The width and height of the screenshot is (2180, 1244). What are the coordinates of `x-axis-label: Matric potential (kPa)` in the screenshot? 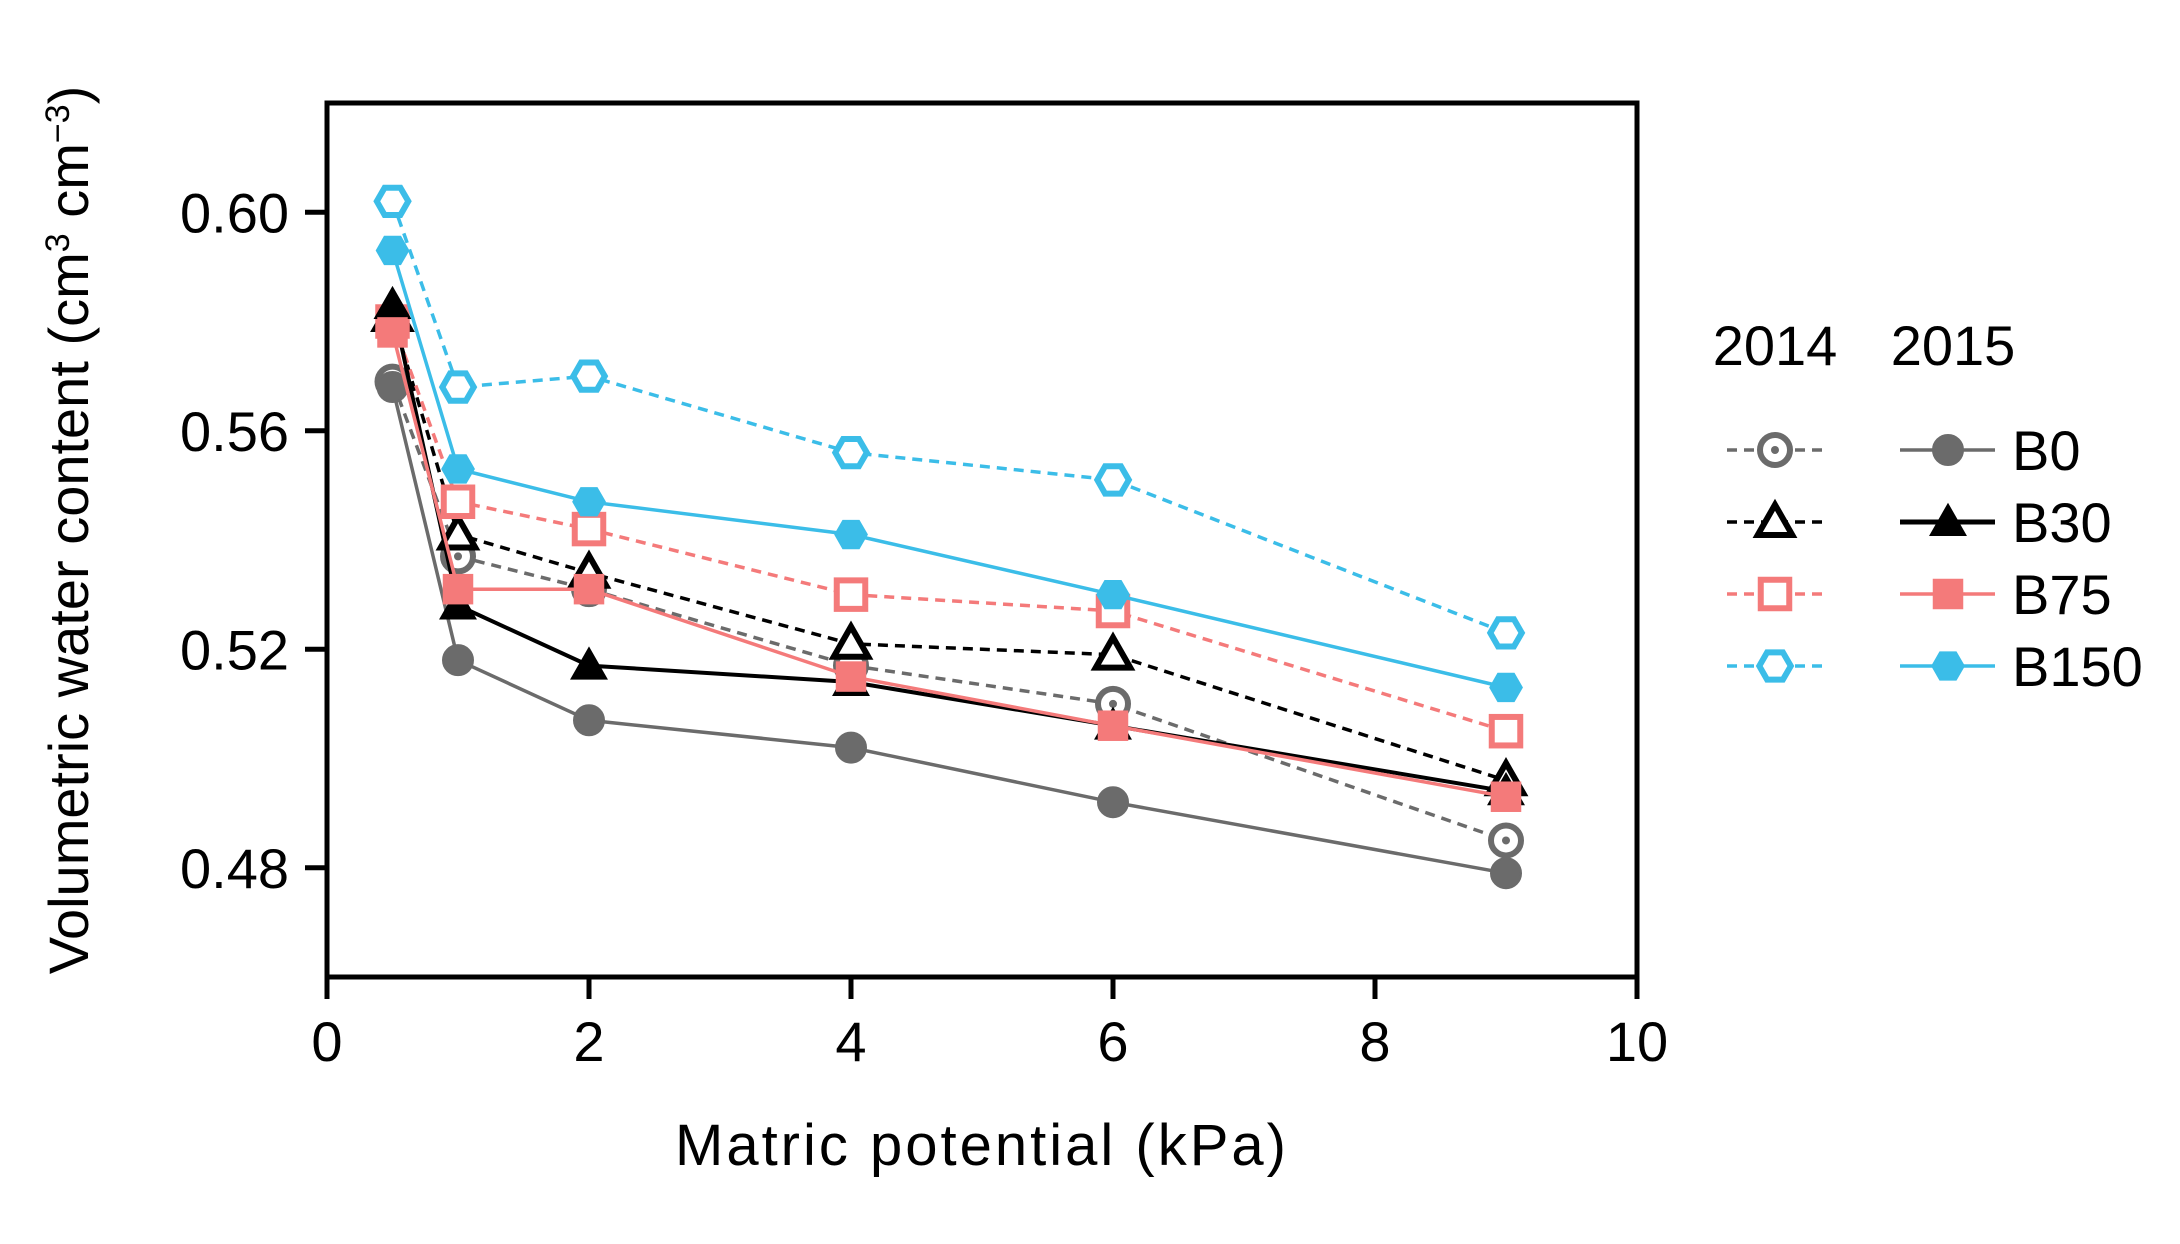 It's located at (982, 1145).